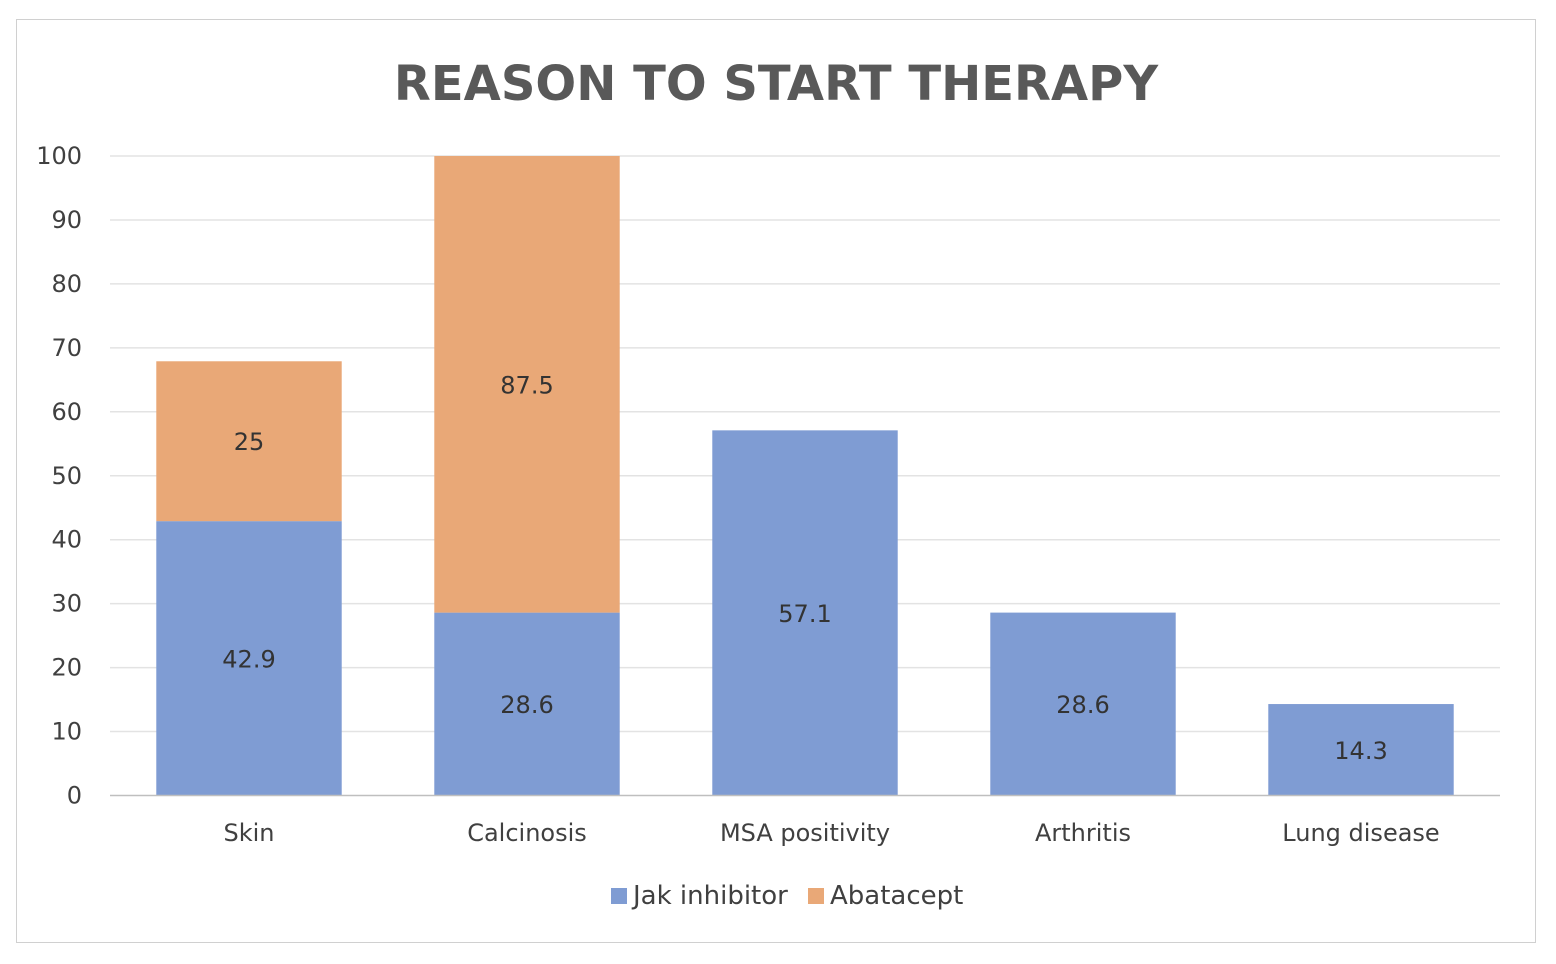 The image size is (1556, 964). What do you see at coordinates (66, 540) in the screenshot?
I see `y-tick-label: 40` at bounding box center [66, 540].